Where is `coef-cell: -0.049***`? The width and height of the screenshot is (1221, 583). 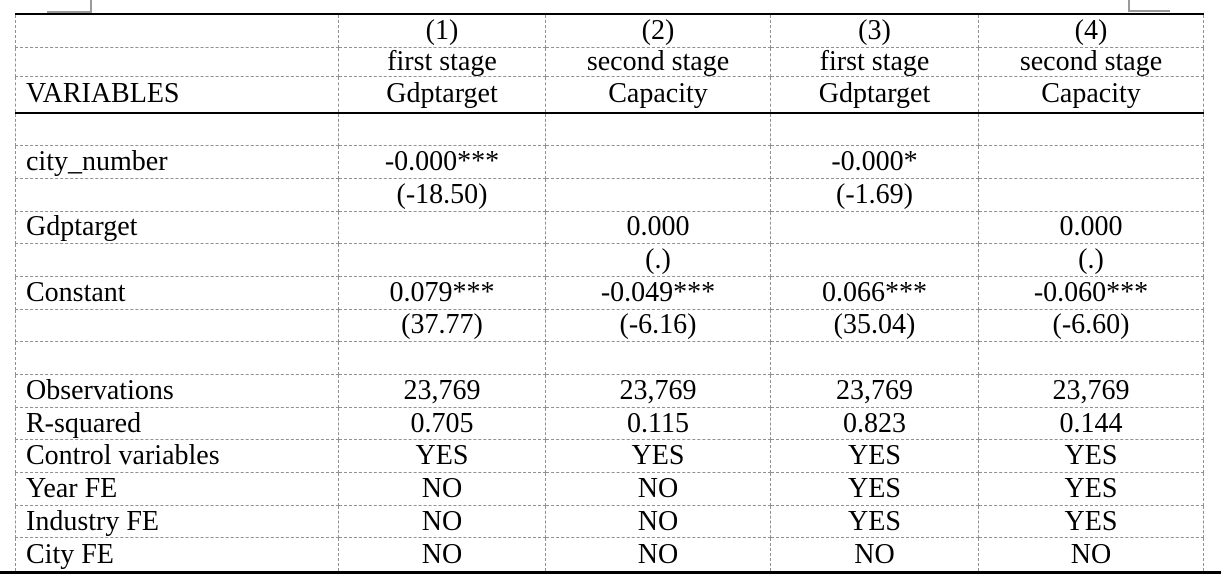 coef-cell: -0.049*** is located at coordinates (658, 292).